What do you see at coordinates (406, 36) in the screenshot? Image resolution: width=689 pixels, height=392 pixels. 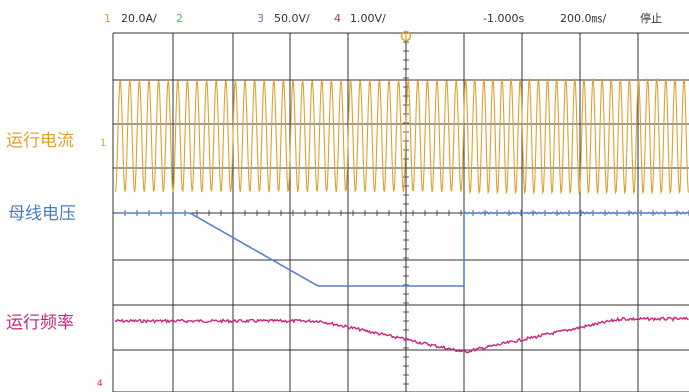 I see `trigger-marker-icon` at bounding box center [406, 36].